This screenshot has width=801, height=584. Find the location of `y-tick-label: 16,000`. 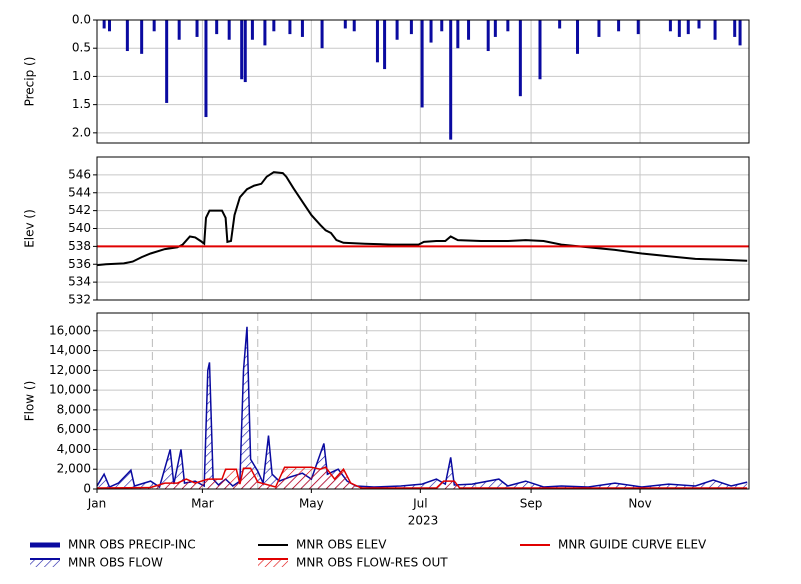

y-tick-label: 16,000 is located at coordinates (70, 330).